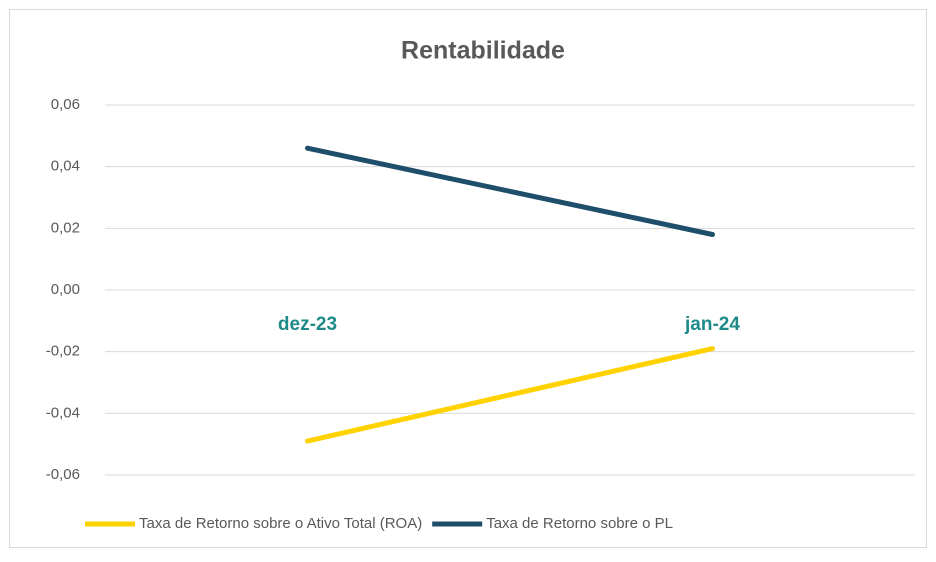 Image resolution: width=936 pixels, height=562 pixels. I want to click on legend-label: Taxa de Retorno sobre o PL, so click(579, 523).